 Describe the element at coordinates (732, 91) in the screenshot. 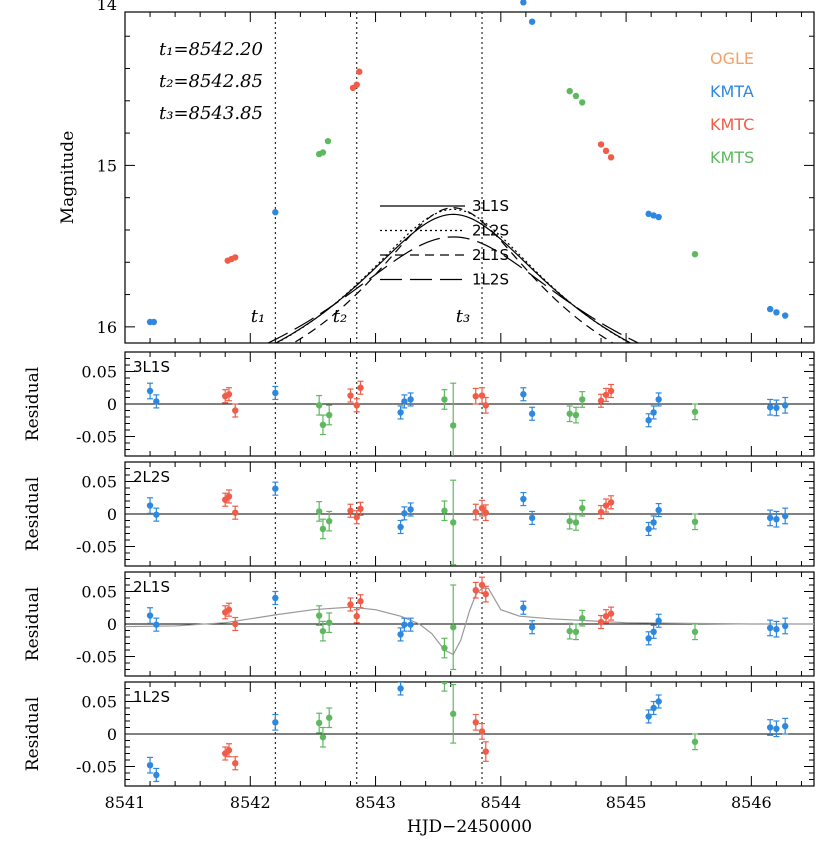

I see `legend-entry-kmta: KMTA` at that location.